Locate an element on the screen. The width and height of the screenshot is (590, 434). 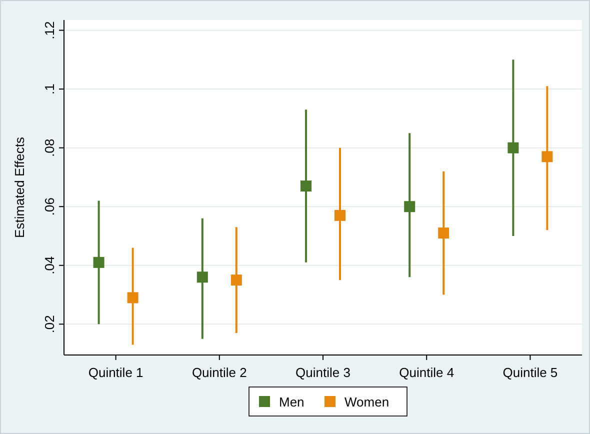
x-tick-label: Quintile 2 is located at coordinates (219, 372).